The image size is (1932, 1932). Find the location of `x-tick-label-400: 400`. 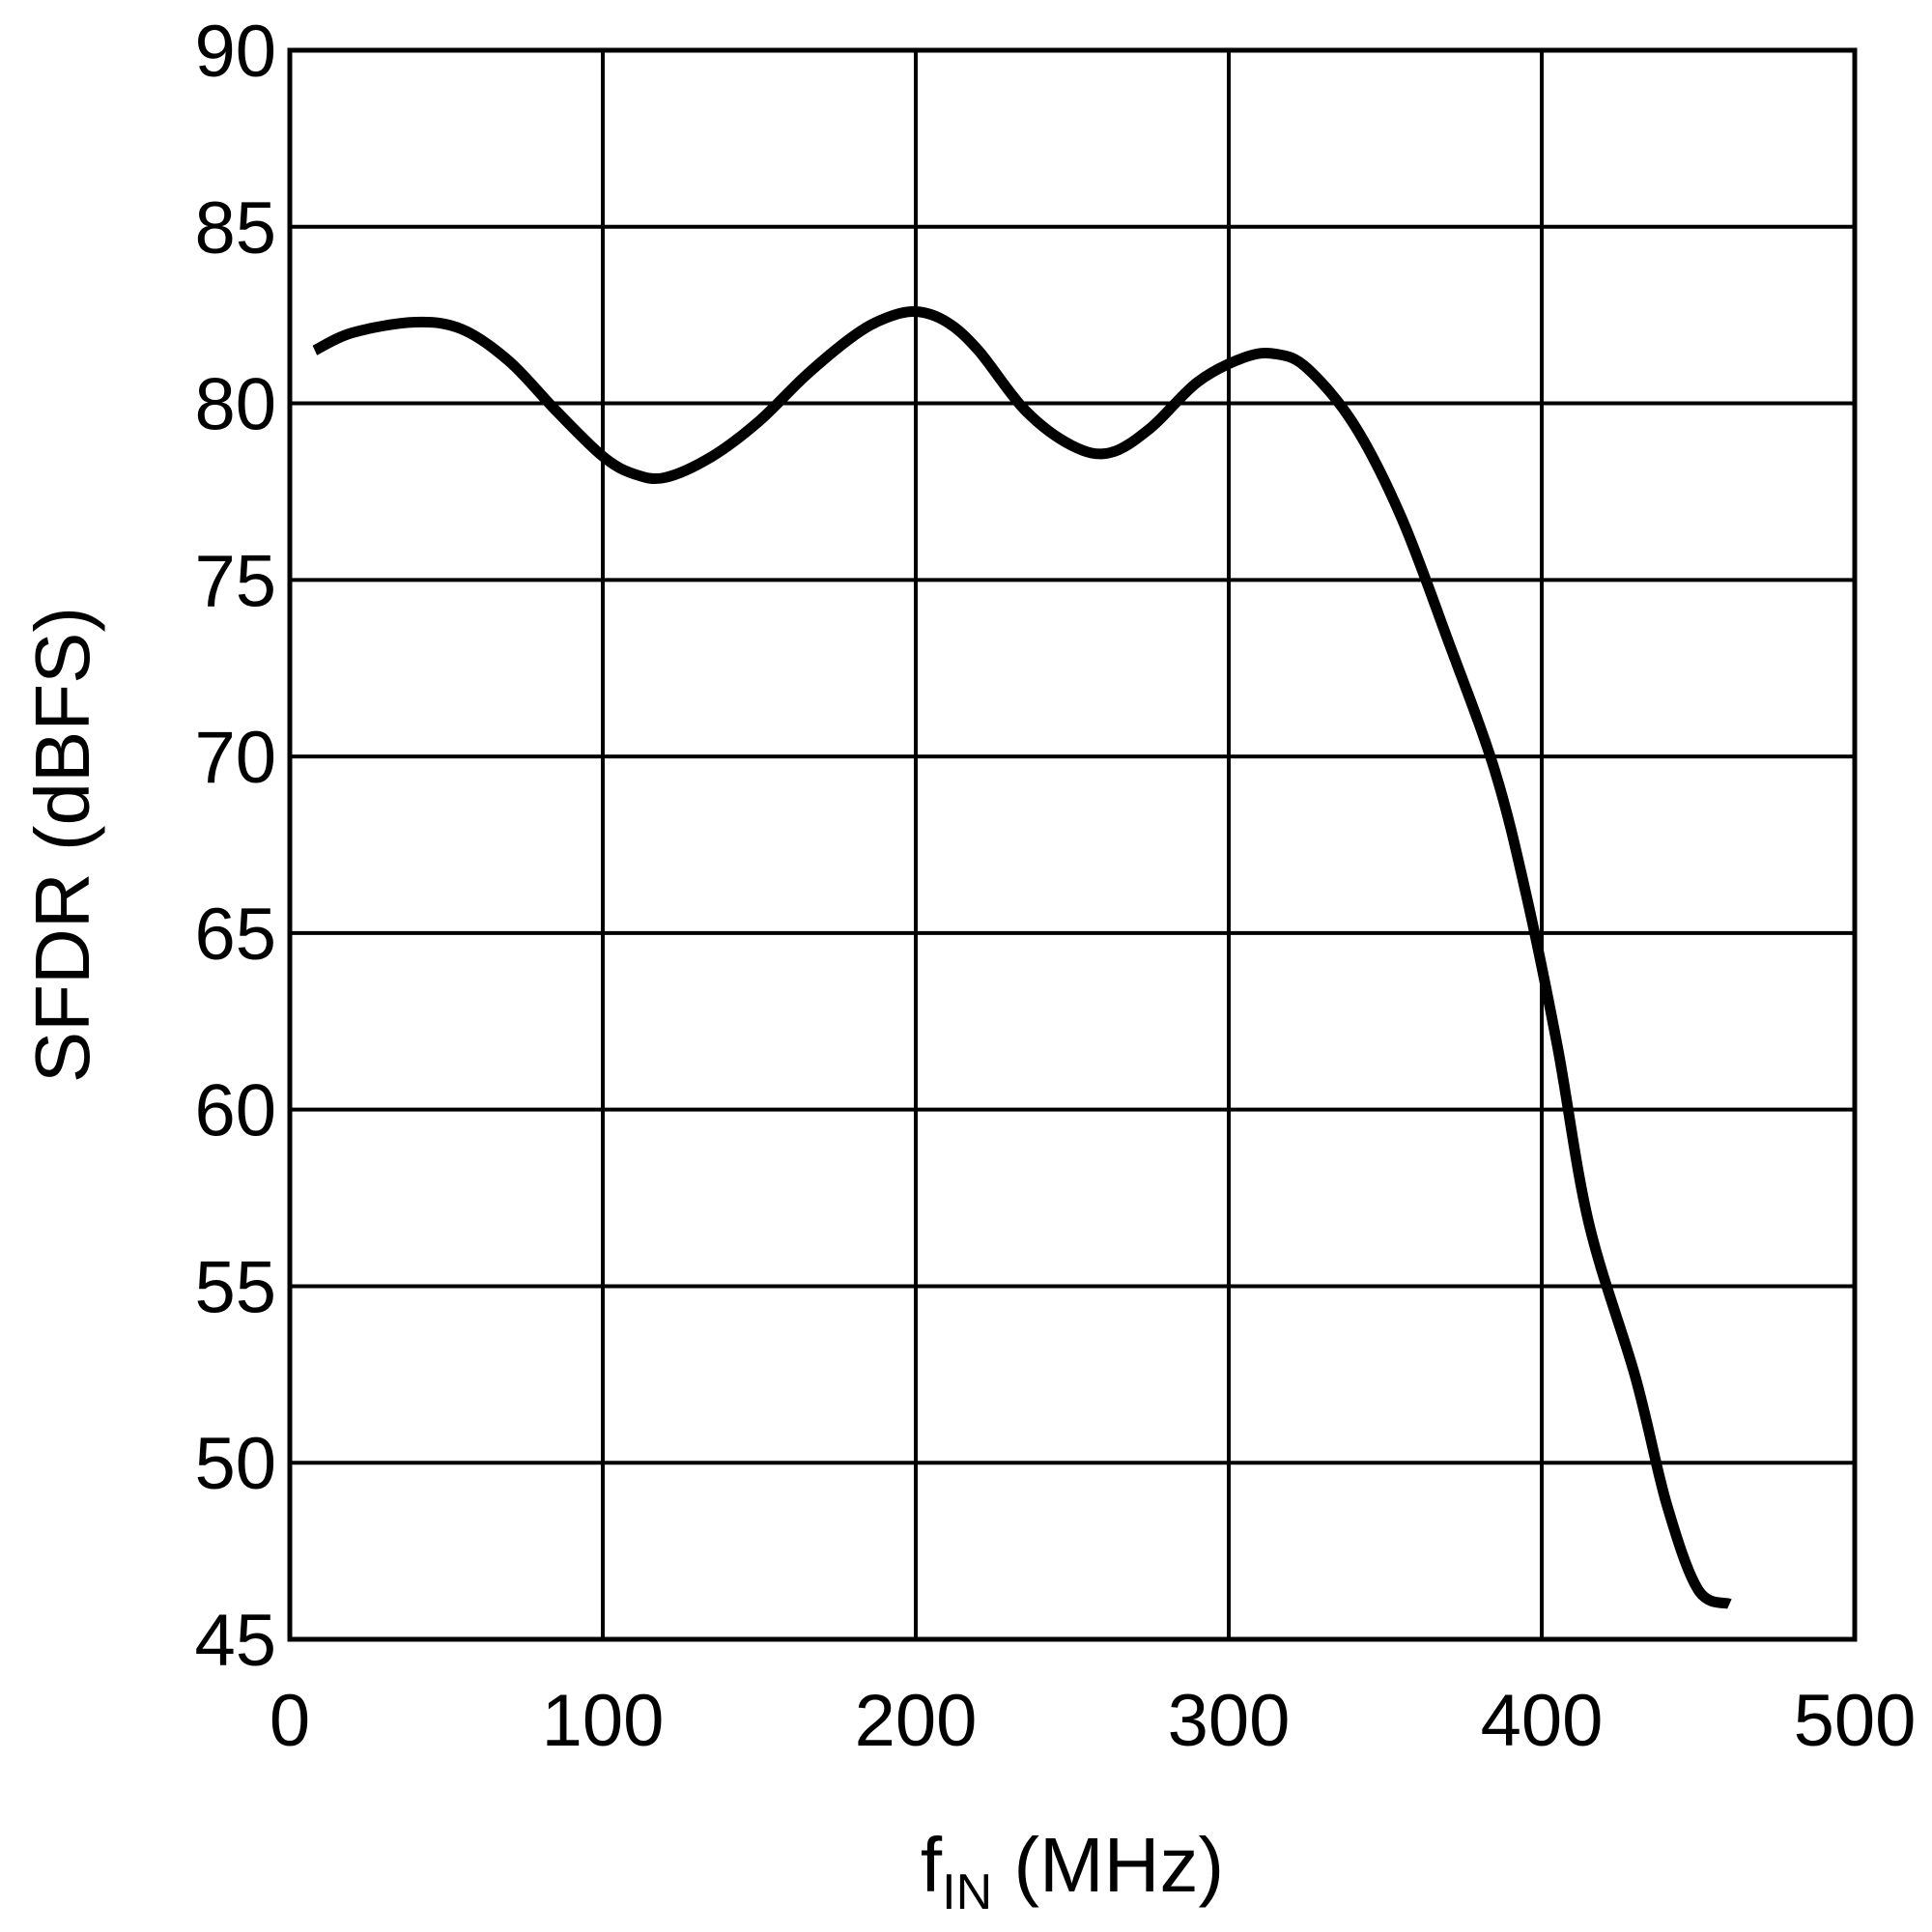

x-tick-label-400: 400 is located at coordinates (1542, 1721).